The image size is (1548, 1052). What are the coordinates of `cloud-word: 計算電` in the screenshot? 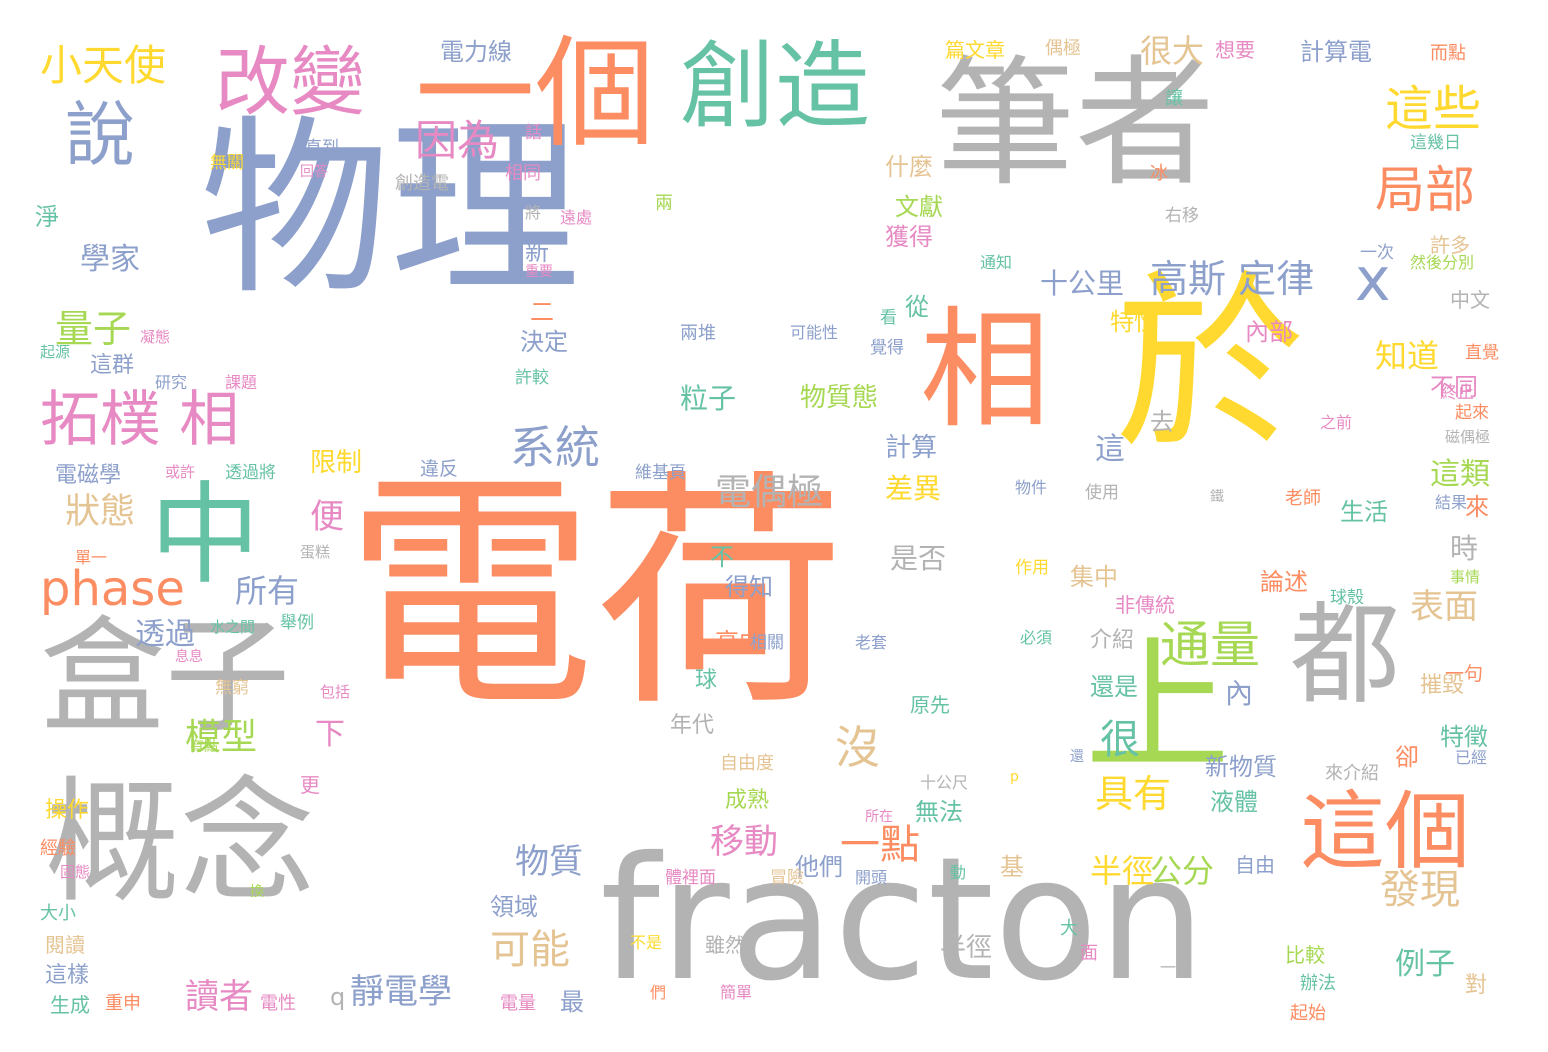 It's located at (1336, 52).